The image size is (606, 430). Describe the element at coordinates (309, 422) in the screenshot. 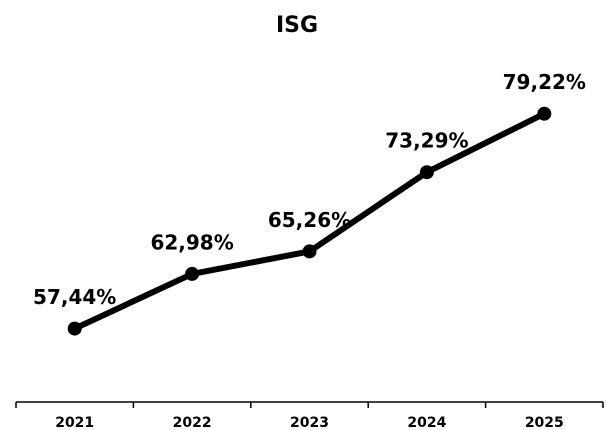

I see `x-tick-label: 2023` at that location.